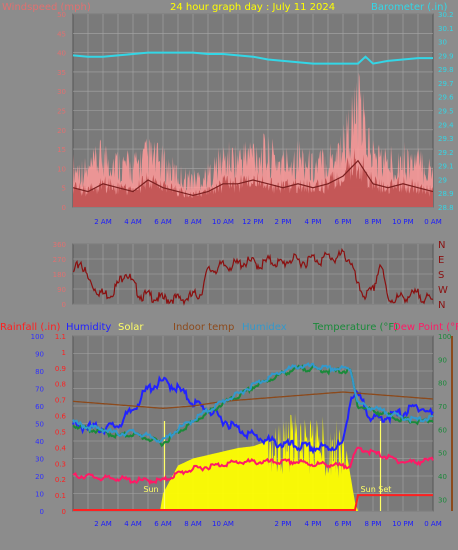 The image size is (458, 550). I want to click on windspeed-average-line, so click(253, 178).